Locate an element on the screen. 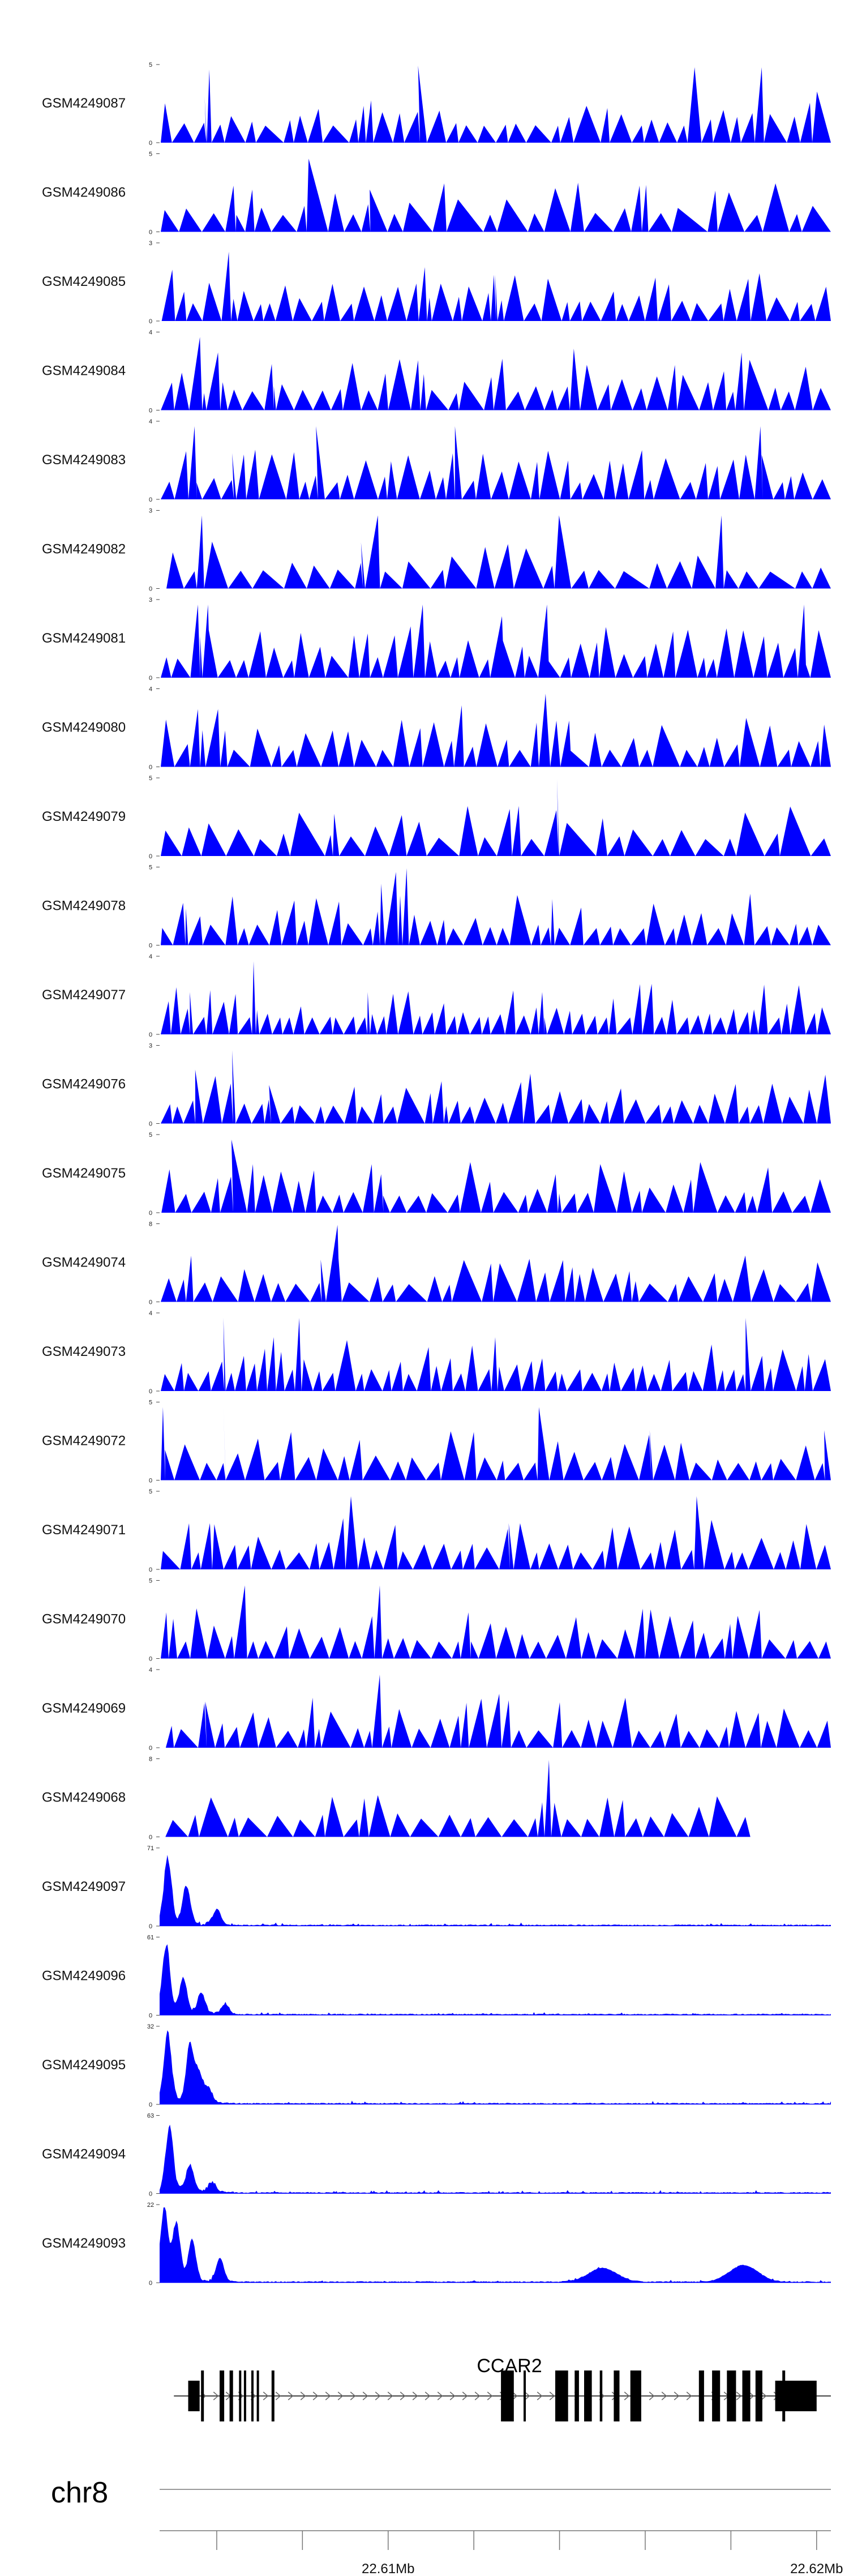 The height and width of the screenshot is (2576, 849). y-max-label: 71 is located at coordinates (150, 1848).